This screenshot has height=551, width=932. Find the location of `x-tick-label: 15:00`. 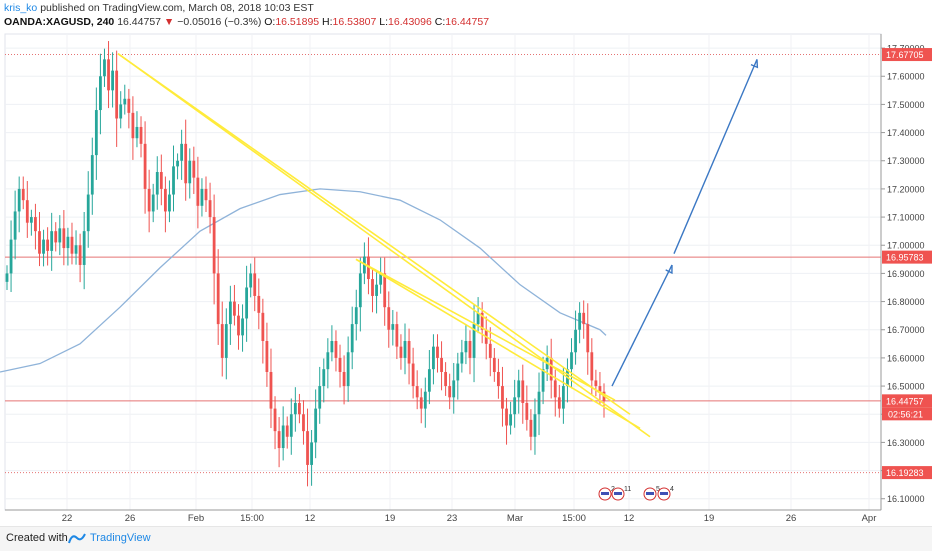

x-tick-label: 15:00 is located at coordinates (574, 518).